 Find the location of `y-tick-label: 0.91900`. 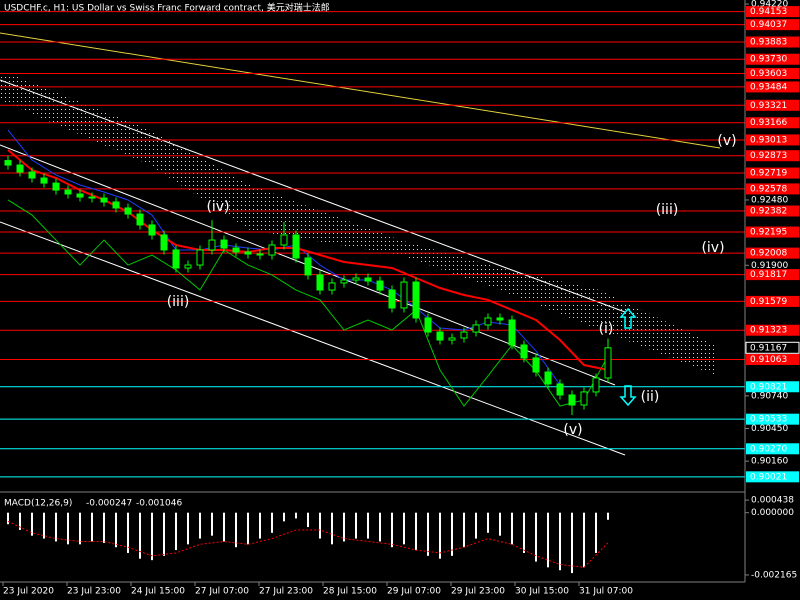

y-tick-label: 0.91900 is located at coordinates (769, 266).